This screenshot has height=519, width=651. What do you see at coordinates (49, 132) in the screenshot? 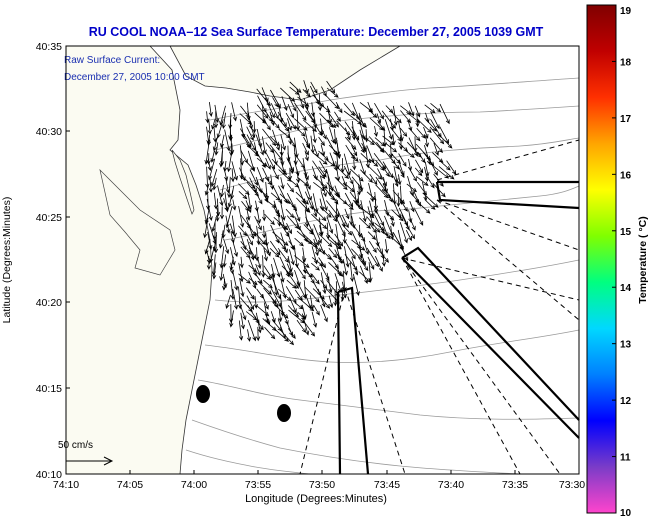
I see `y-tick-label: 40:30` at bounding box center [49, 132].